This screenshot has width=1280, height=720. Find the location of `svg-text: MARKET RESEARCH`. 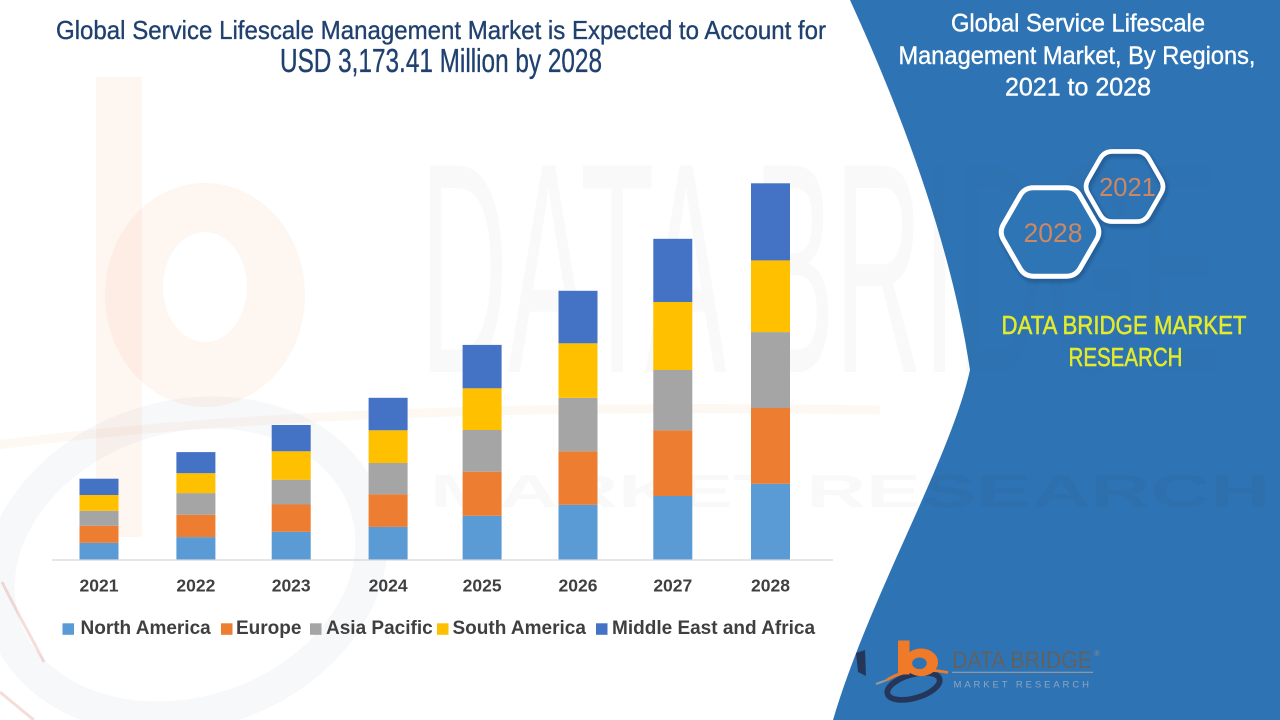

svg-text: MARKET RESEARCH is located at coordinates (1023, 685).